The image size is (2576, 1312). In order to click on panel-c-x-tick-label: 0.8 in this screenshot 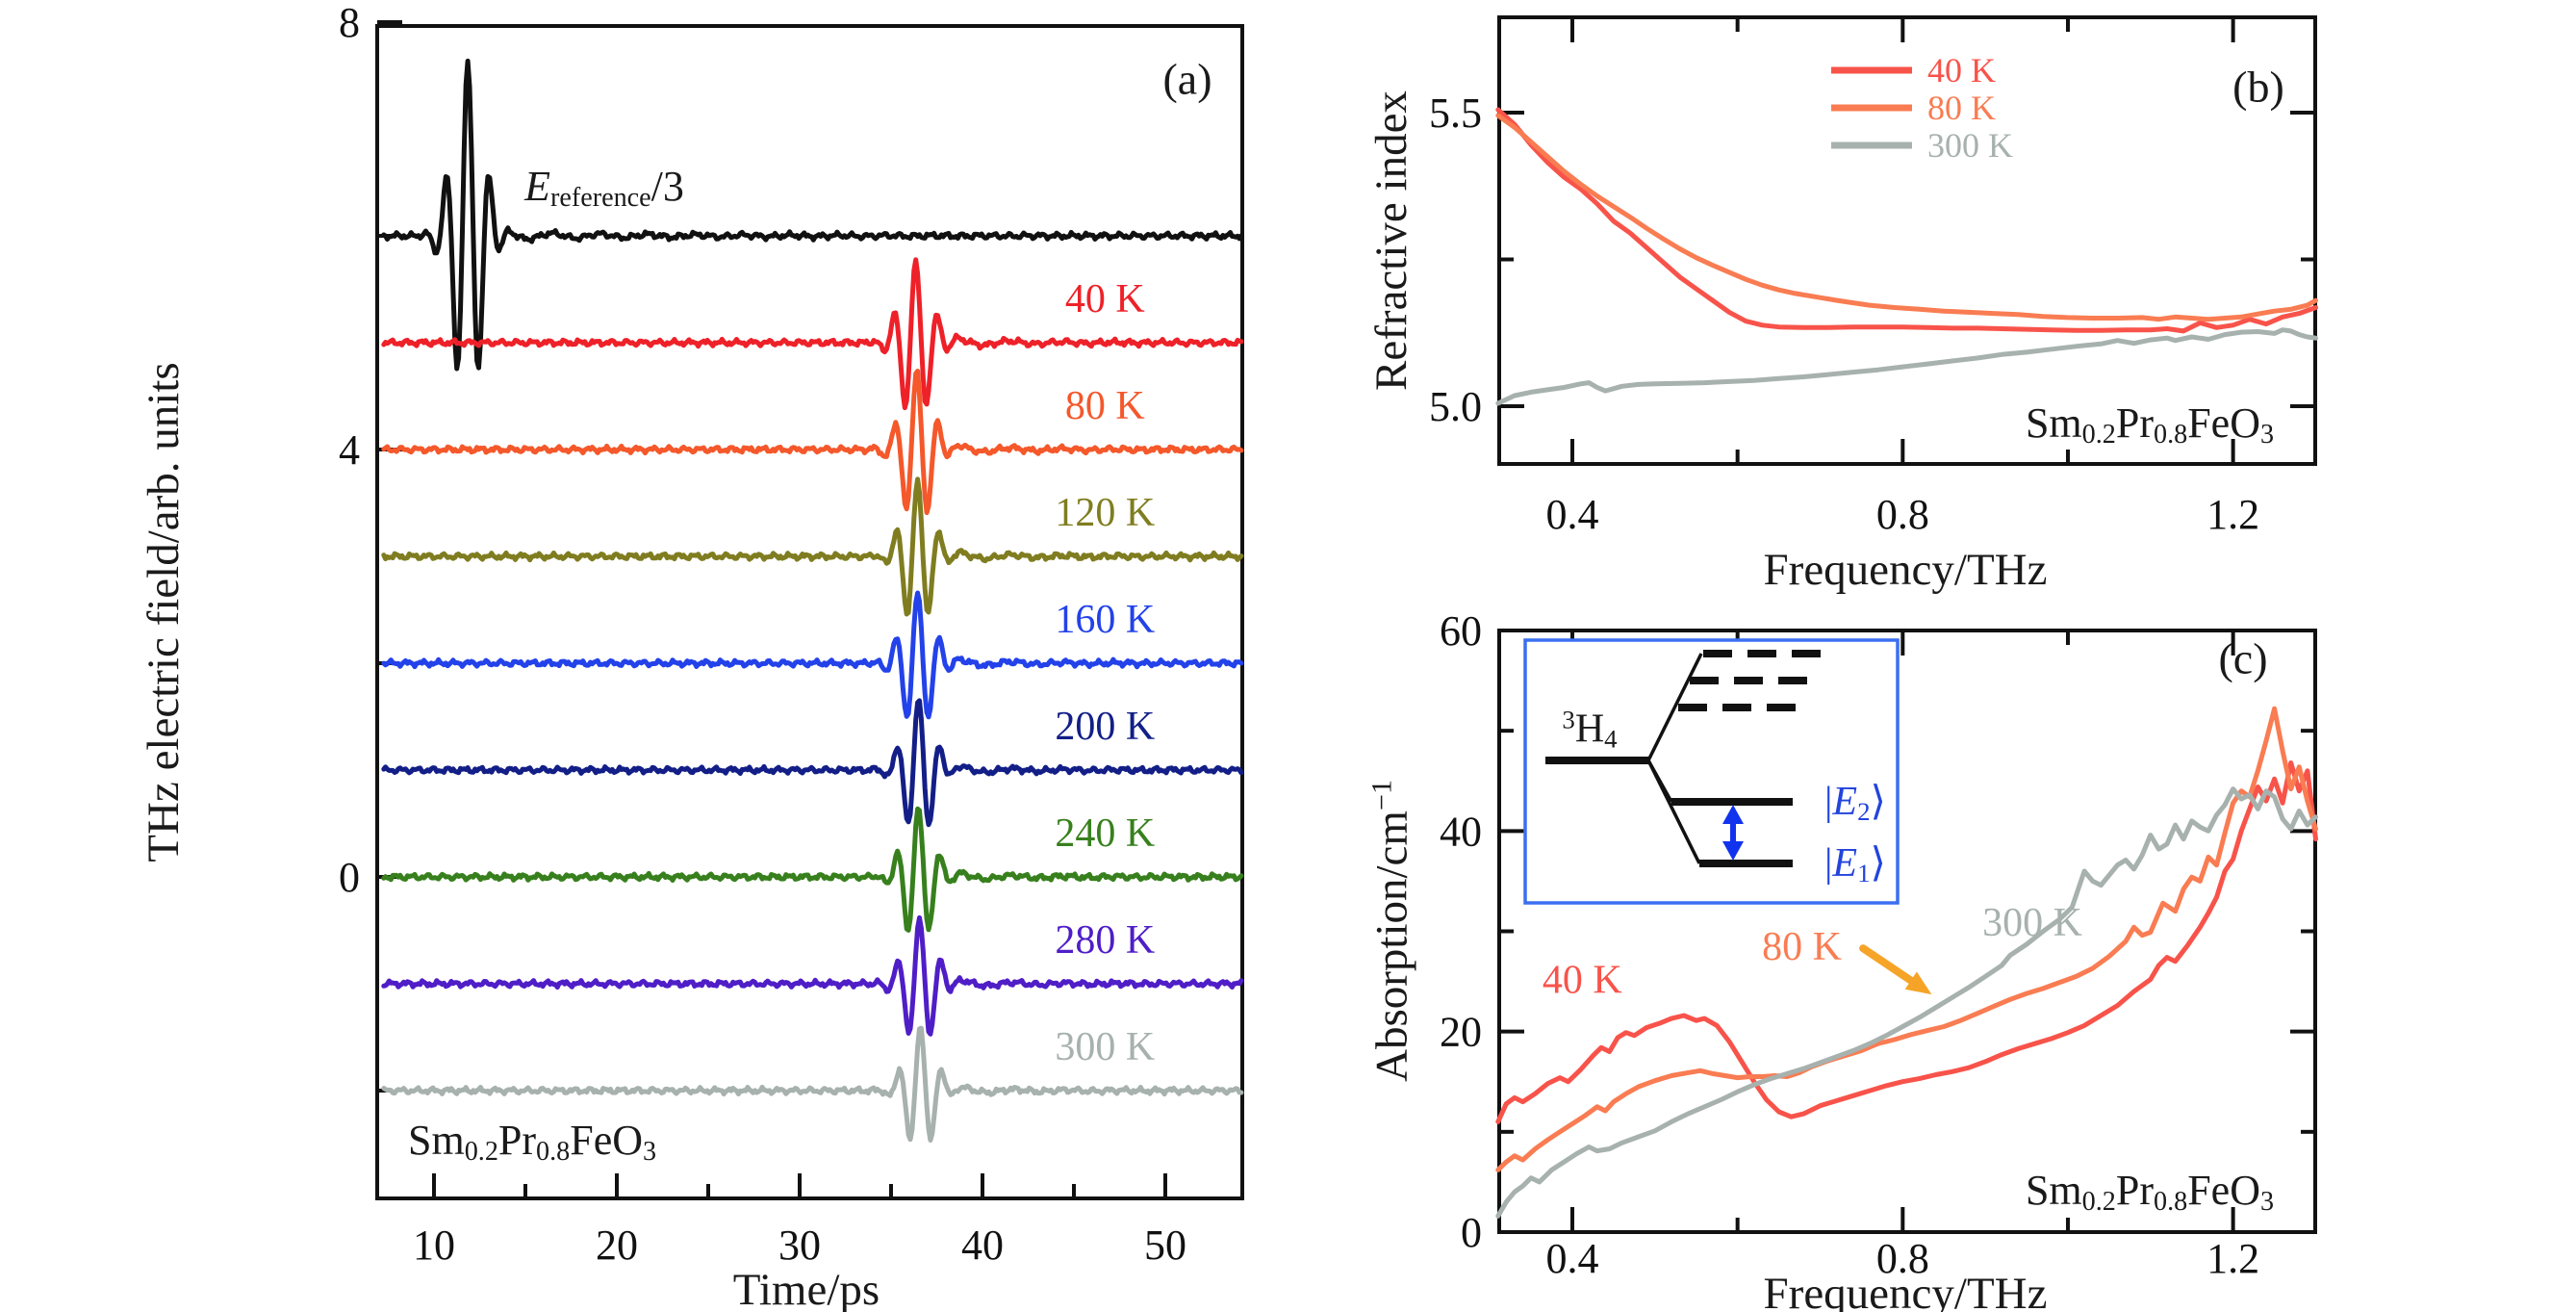, I will do `click(1902, 1258)`.